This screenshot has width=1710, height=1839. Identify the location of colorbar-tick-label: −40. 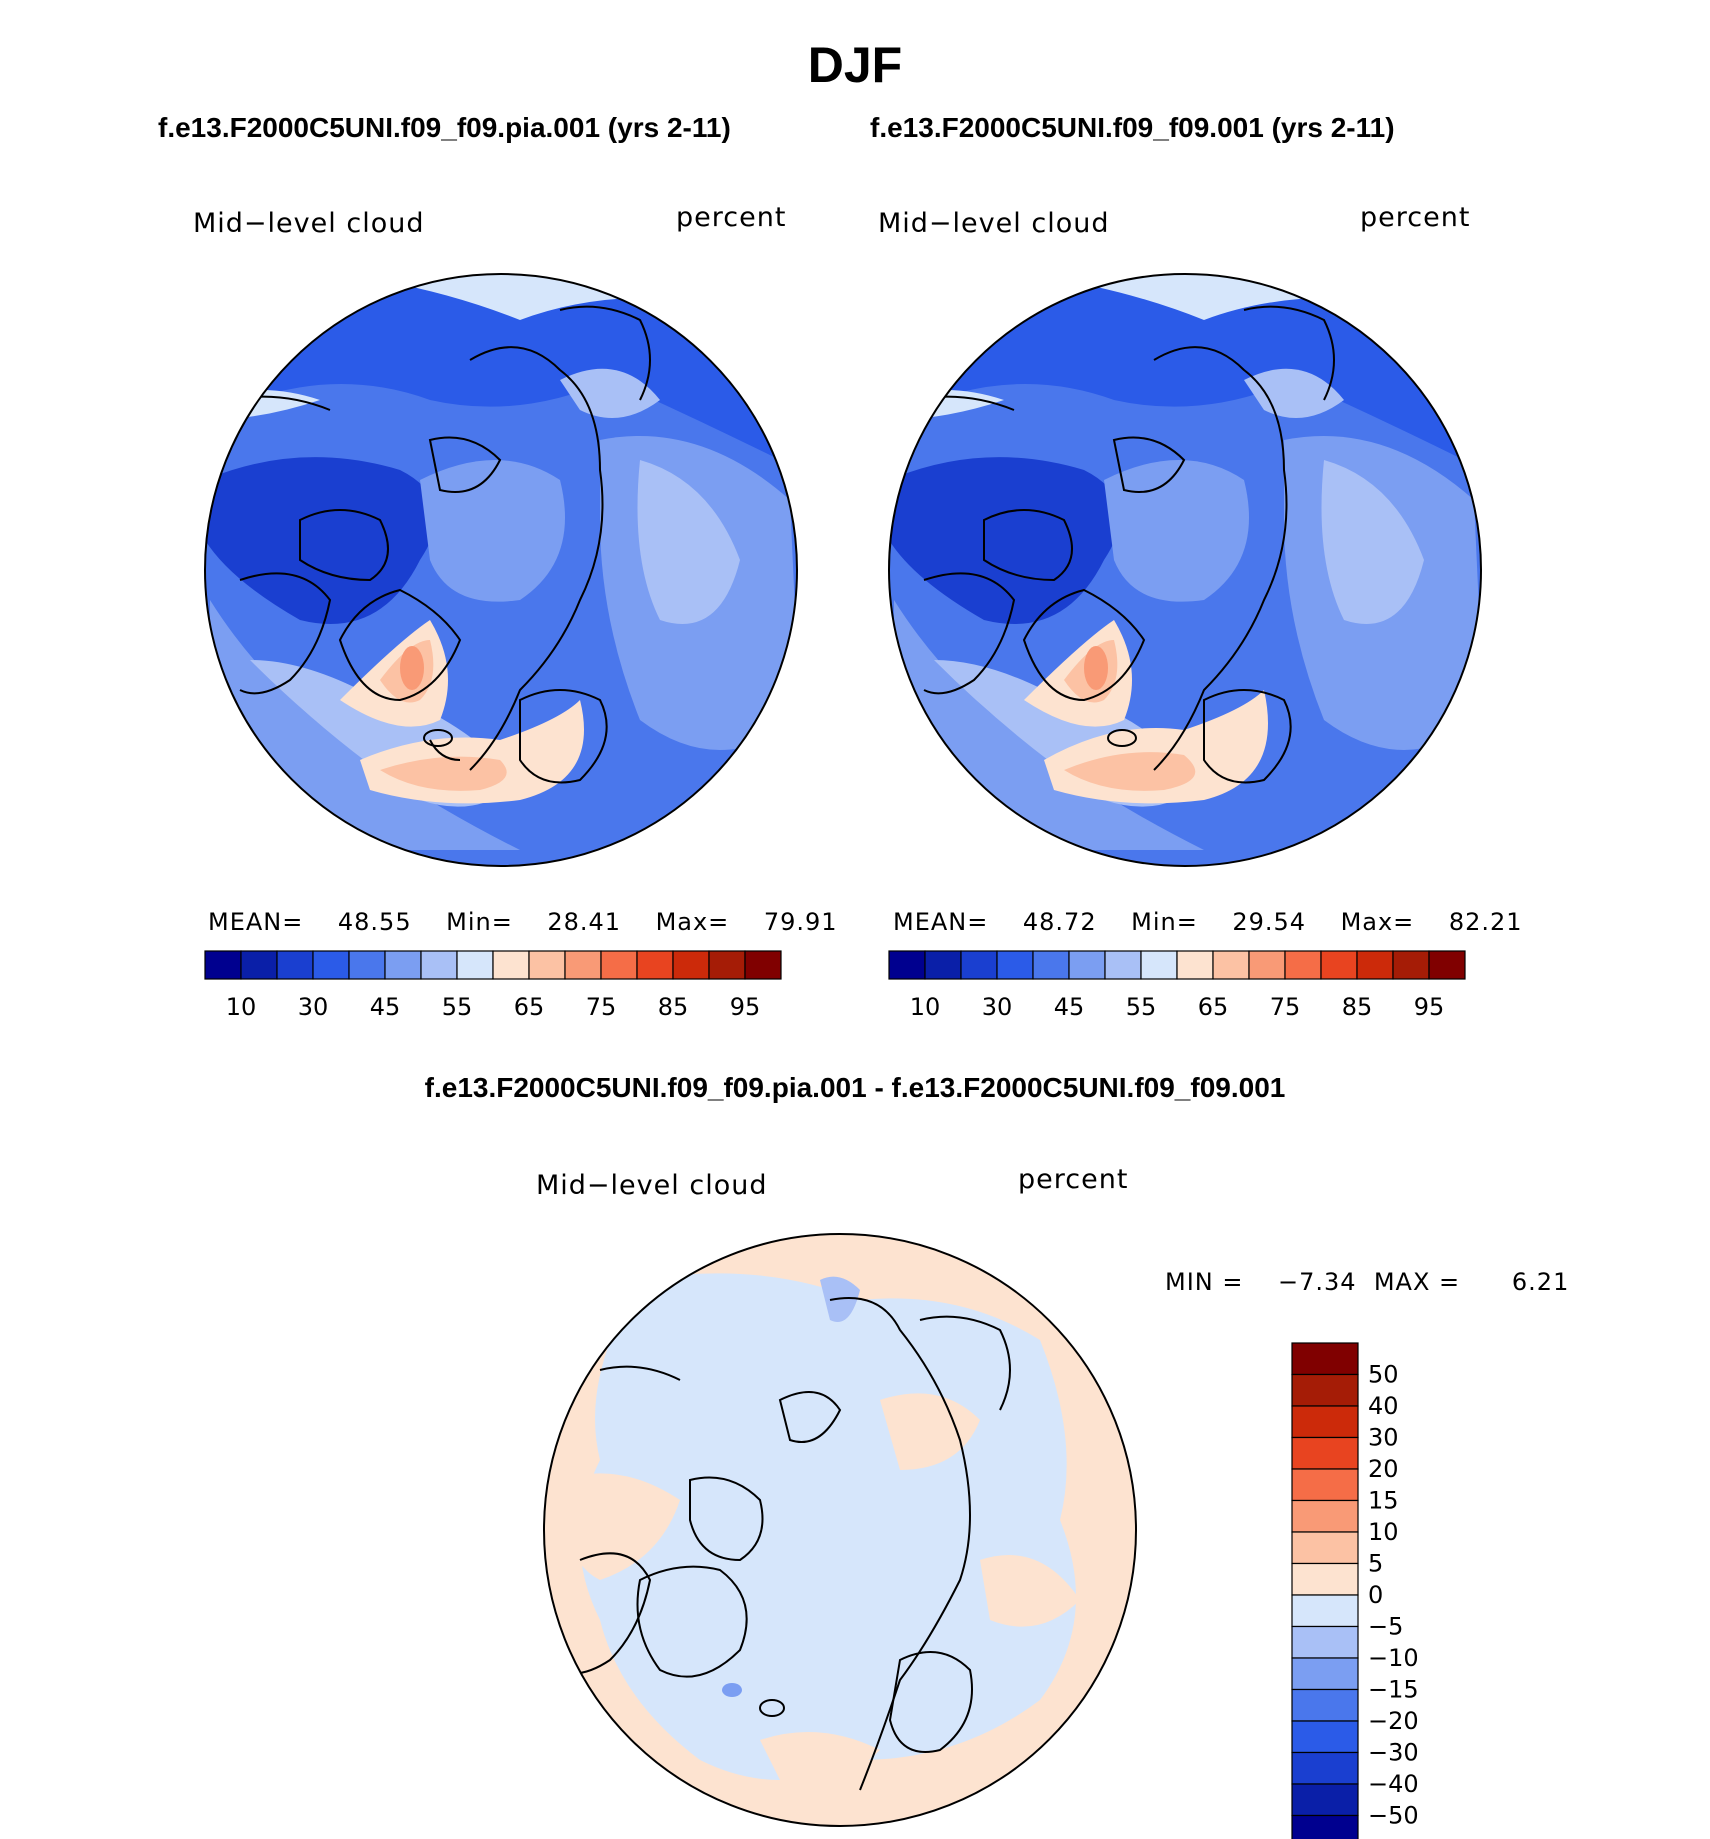
(1393, 1784).